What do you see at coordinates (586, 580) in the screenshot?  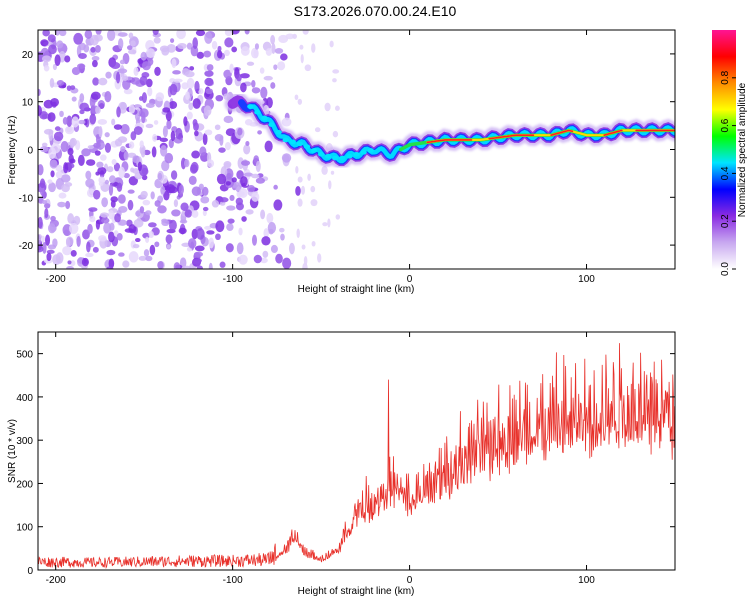 I see `x-tick-label: 100` at bounding box center [586, 580].